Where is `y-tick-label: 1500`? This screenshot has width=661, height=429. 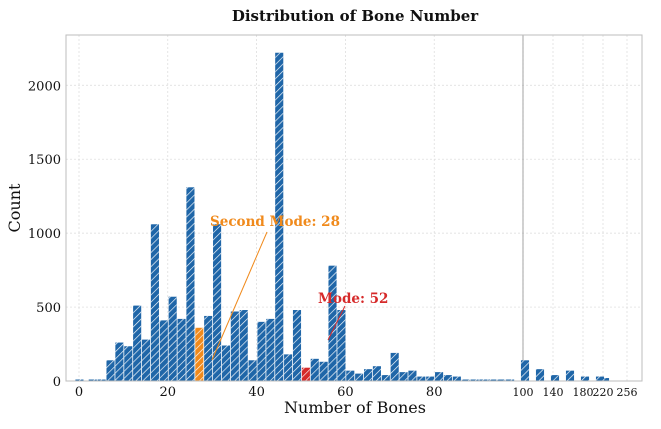 y-tick-label: 1500 is located at coordinates (44, 160).